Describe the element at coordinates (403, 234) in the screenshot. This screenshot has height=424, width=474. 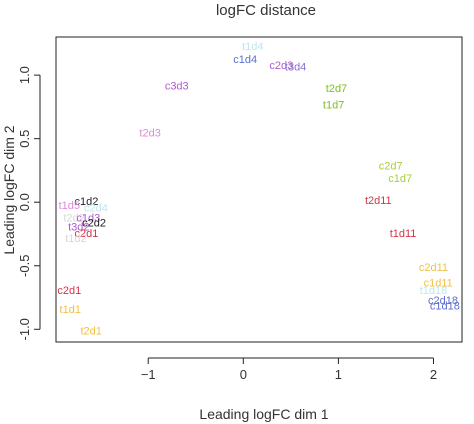
I see `point-label-t1d11: t1d11` at that location.